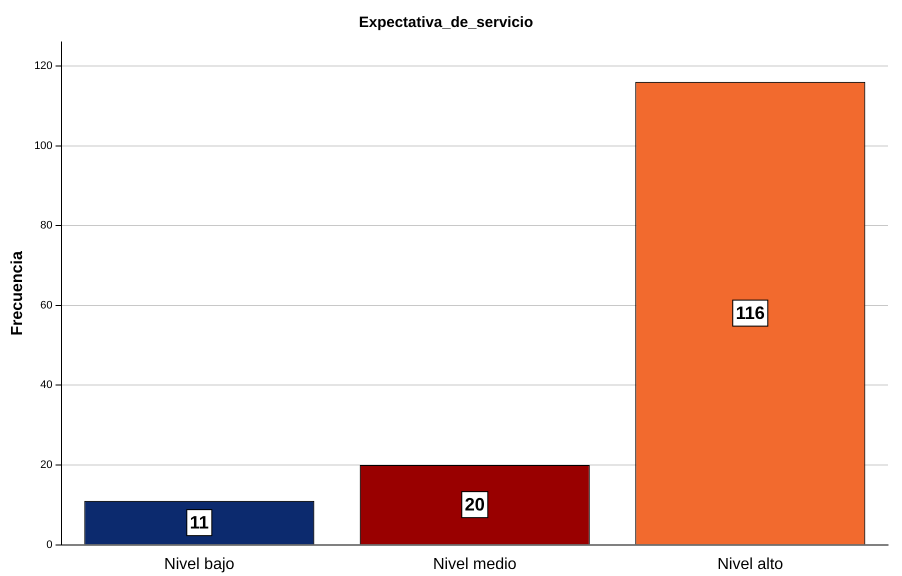 This screenshot has height=576, width=902. I want to click on y-tick-label: 0, so click(49, 544).